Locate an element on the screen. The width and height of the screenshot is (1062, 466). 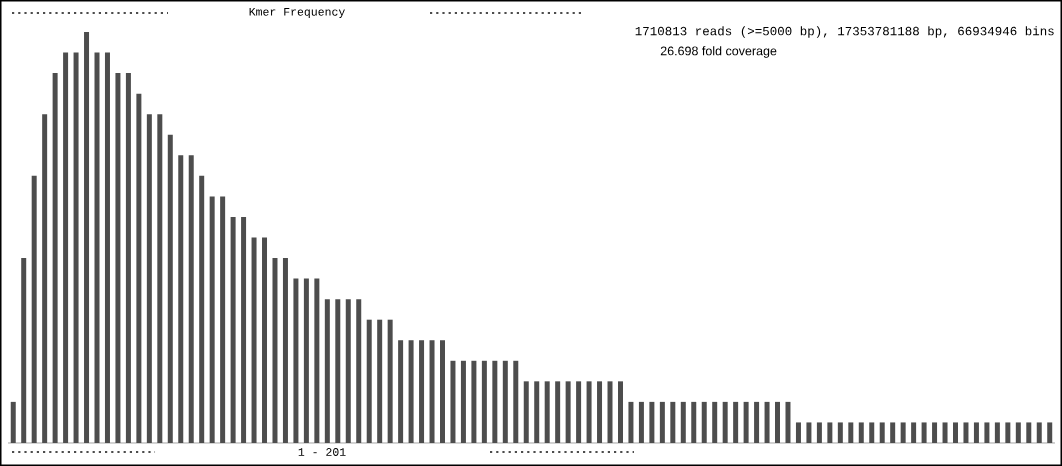
annotation: 1710813 reads (>=5000 bp), 17353781188 bp, 66934946 bins is located at coordinates (844, 32).